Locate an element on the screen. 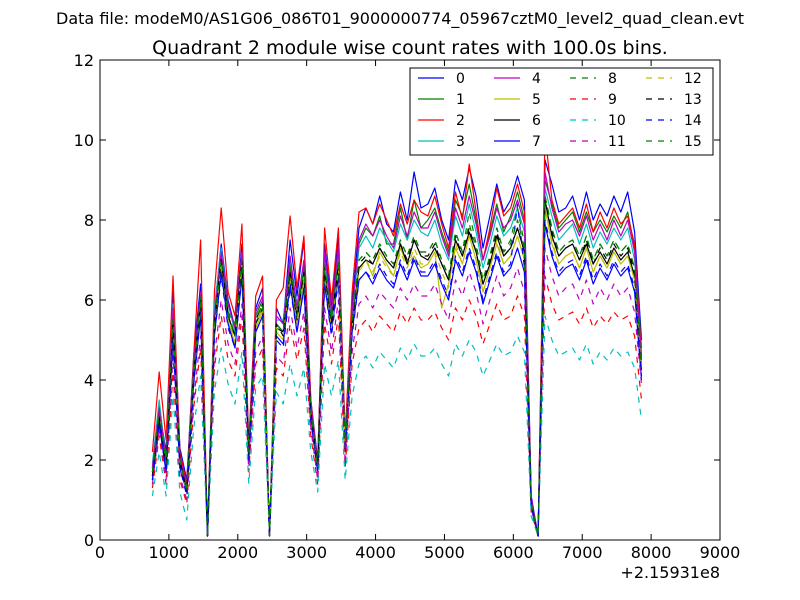 This screenshot has width=800, height=600. y-tick-label-6: 12 is located at coordinates (84, 60).